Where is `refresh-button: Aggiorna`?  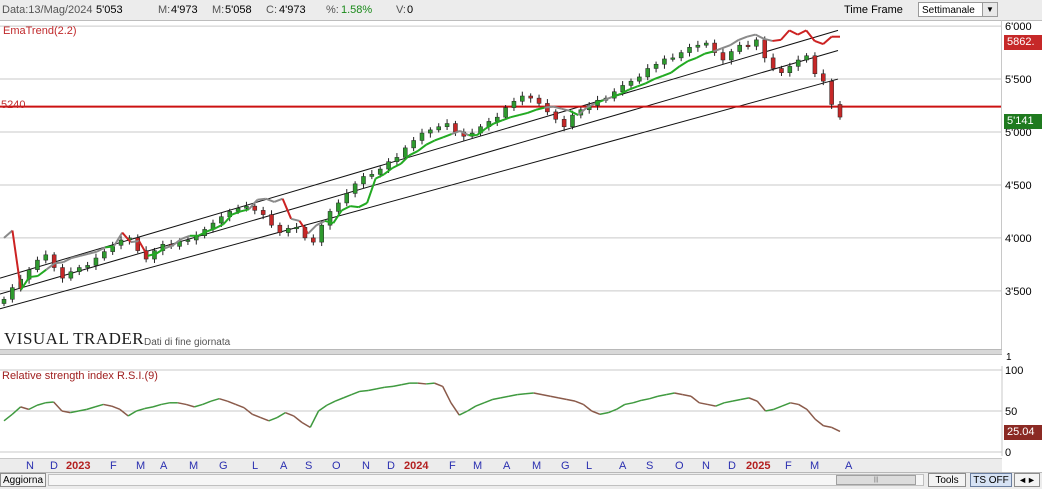
refresh-button: Aggiorna is located at coordinates (23, 480).